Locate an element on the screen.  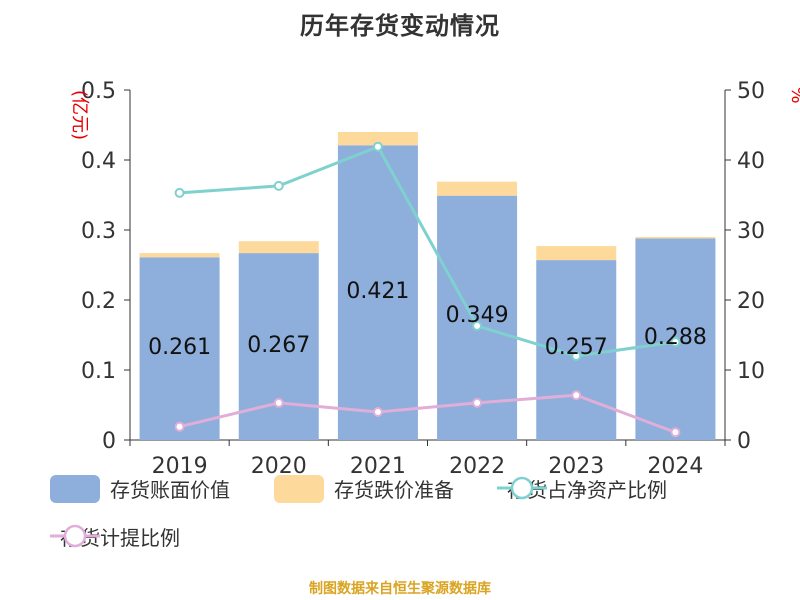
legend-item: 存货跌价准备 is located at coordinates (364, 488).